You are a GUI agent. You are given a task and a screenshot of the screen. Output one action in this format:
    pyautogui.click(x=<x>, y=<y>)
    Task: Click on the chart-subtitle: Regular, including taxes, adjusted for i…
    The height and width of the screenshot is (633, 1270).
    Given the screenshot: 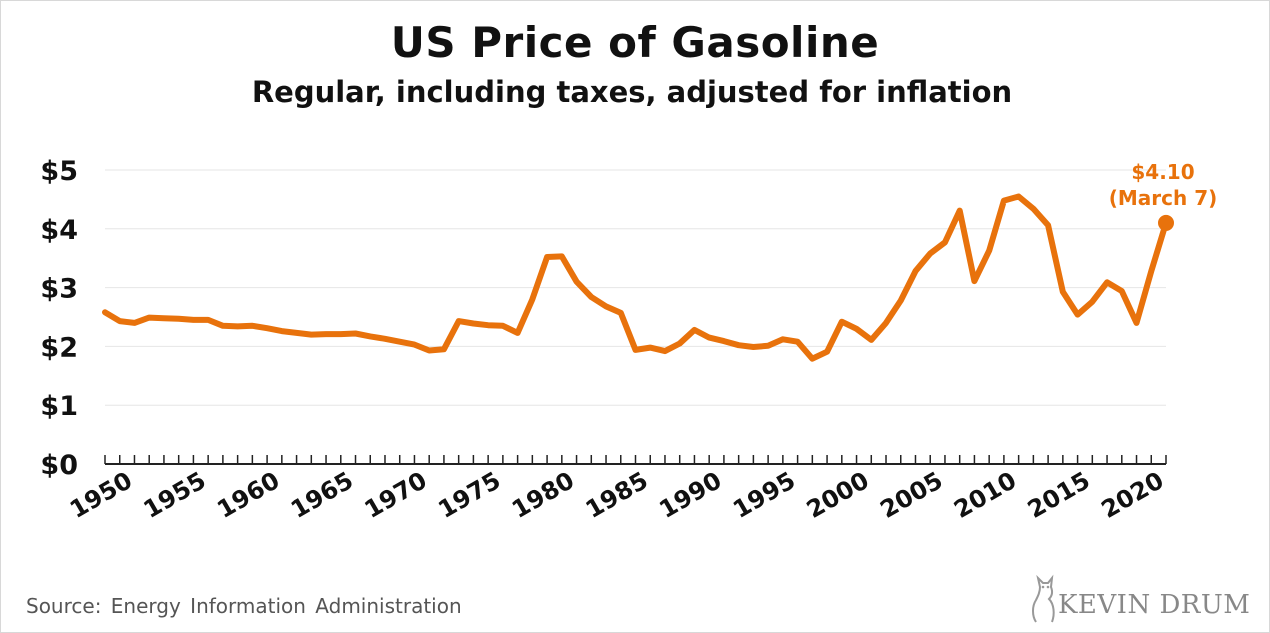 What is the action you would take?
    pyautogui.click(x=632, y=92)
    